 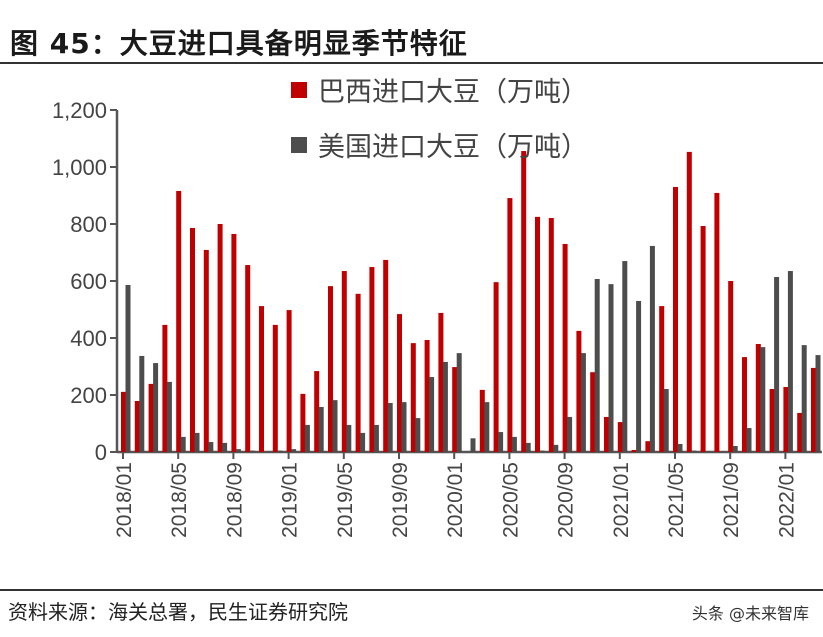 I want to click on y-tick-label: 800, so click(x=88, y=224).